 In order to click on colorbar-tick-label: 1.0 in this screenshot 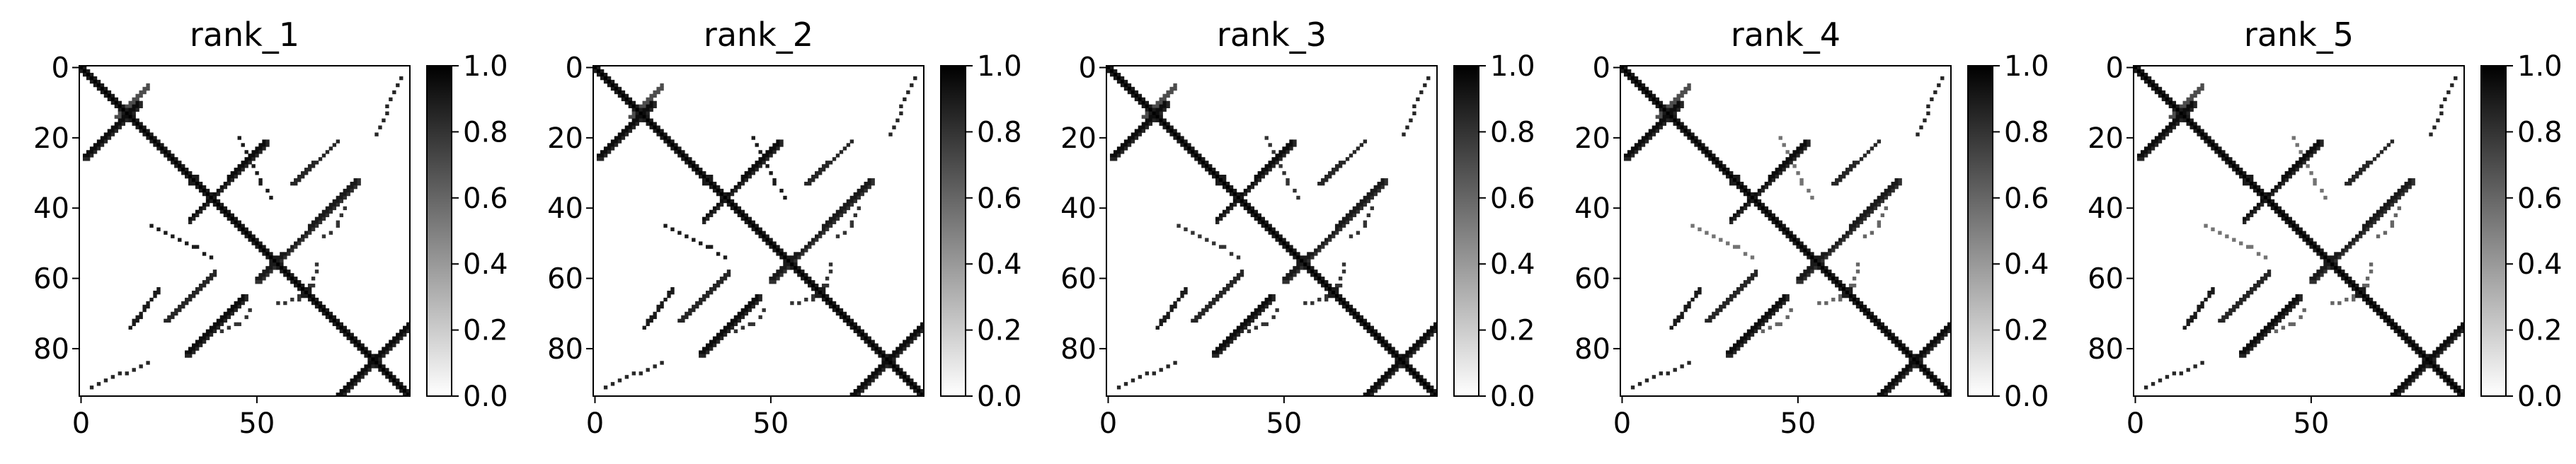, I will do `click(1512, 66)`.